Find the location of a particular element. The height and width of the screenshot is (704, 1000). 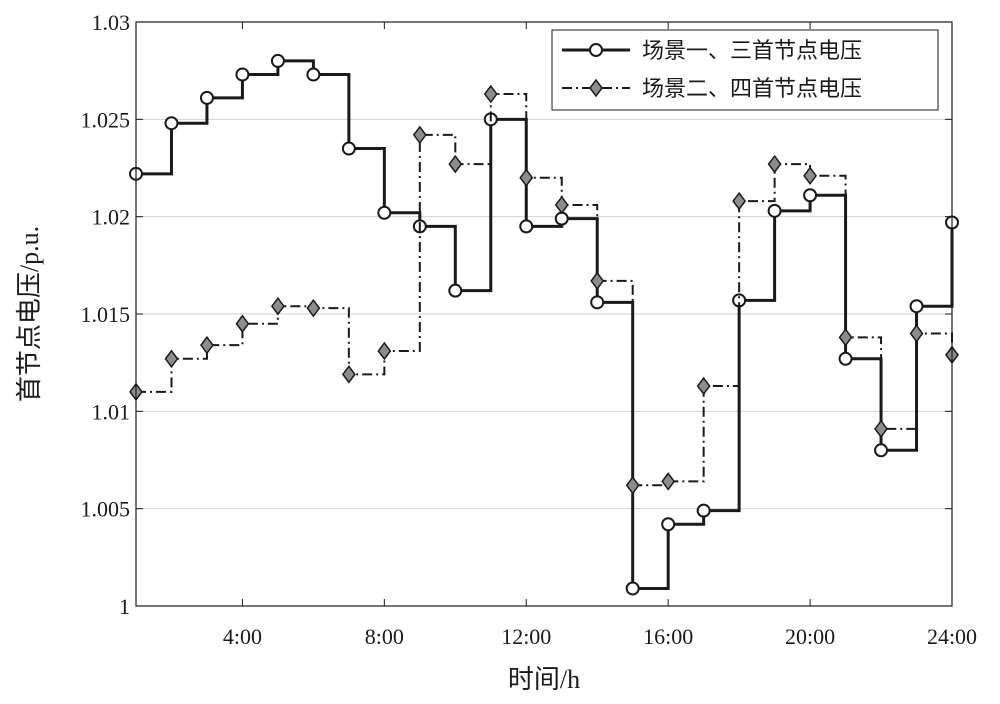

x-tick-label: 24:00 is located at coordinates (952, 636).